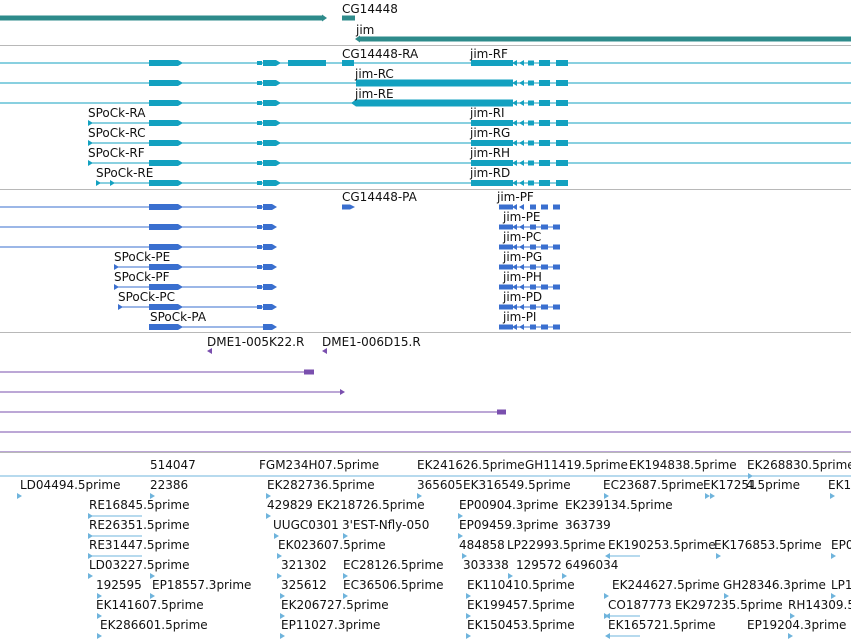 This screenshot has width=851, height=641. Describe the element at coordinates (380, 54) in the screenshot. I see `transcript-label: CG14448-RA` at that location.